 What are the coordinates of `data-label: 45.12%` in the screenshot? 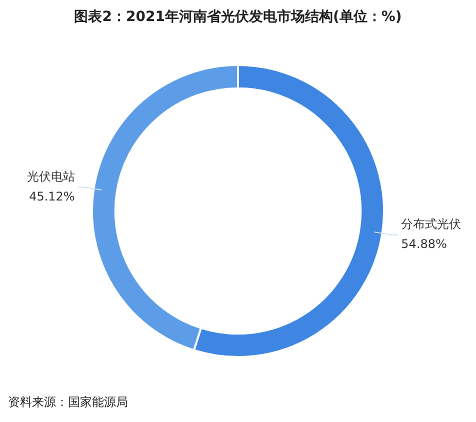 It's located at (52, 196).